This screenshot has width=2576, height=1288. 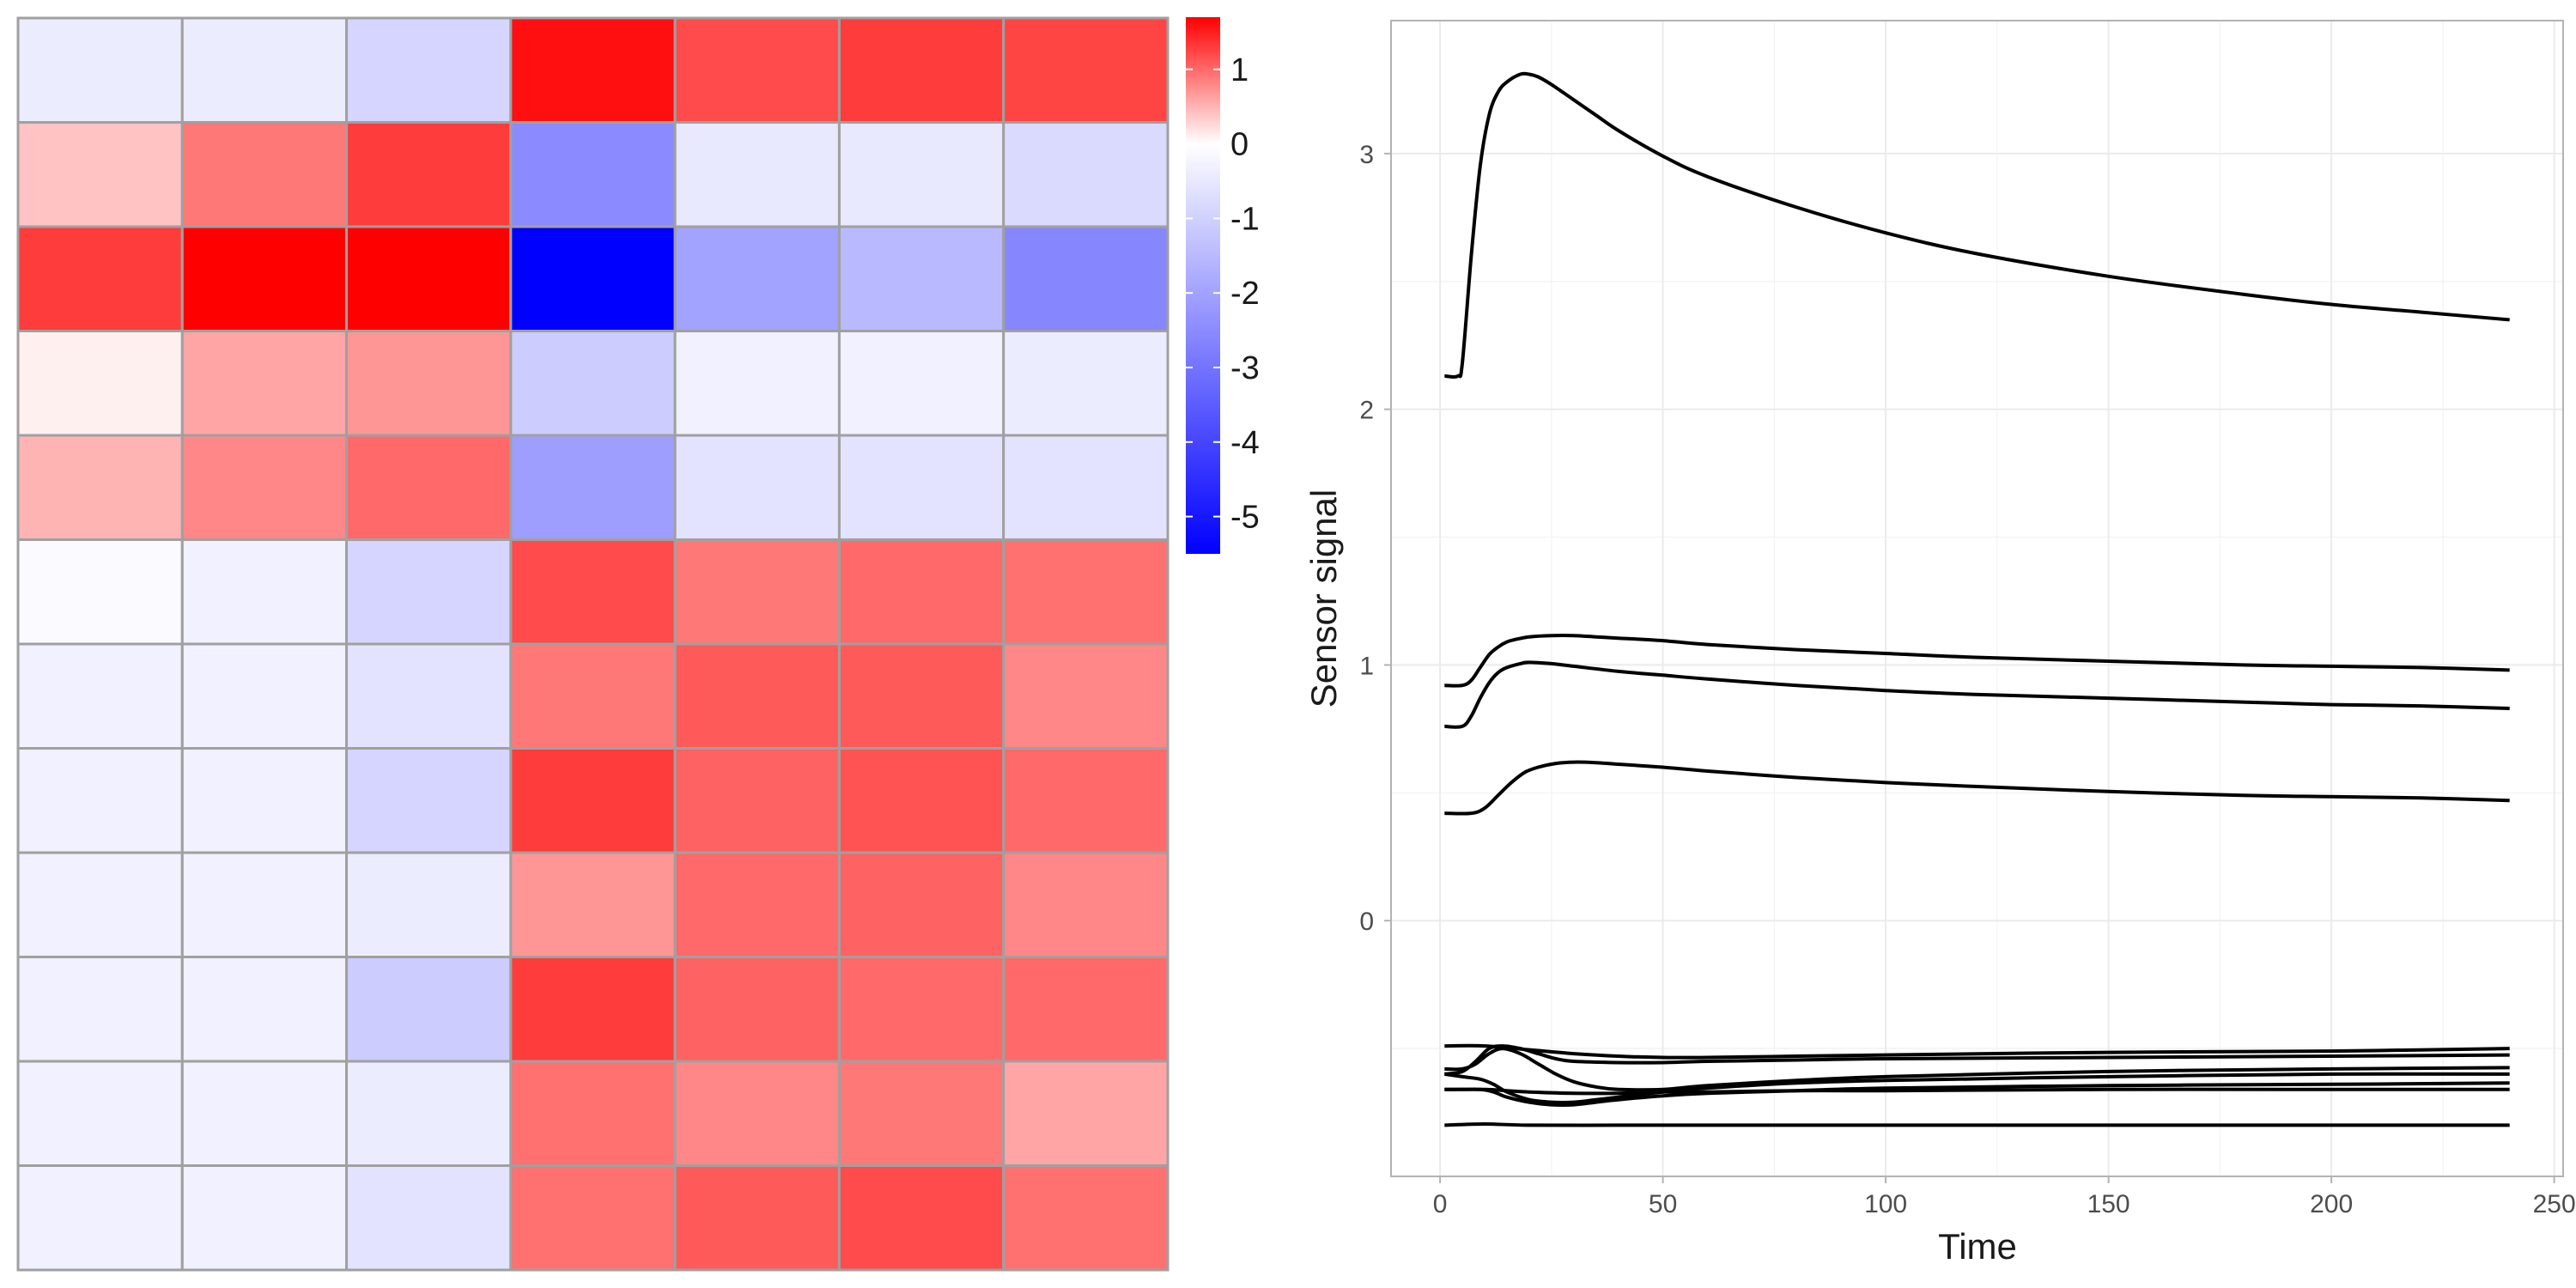 I want to click on series-line-s9, so click(x=1977, y=1094).